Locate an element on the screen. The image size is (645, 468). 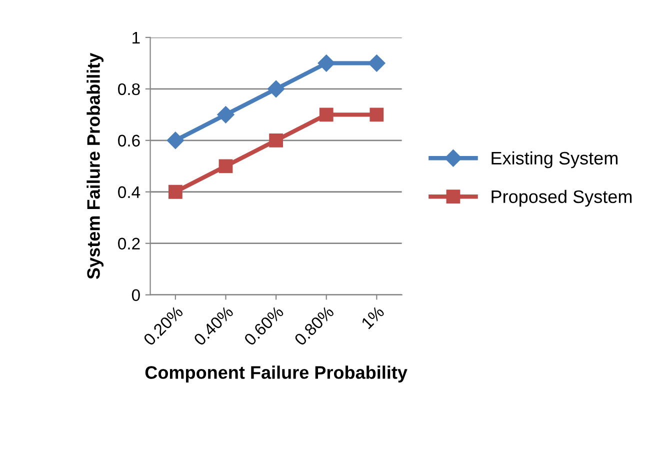
x-axis-title: Component Failure Probability is located at coordinates (276, 374).